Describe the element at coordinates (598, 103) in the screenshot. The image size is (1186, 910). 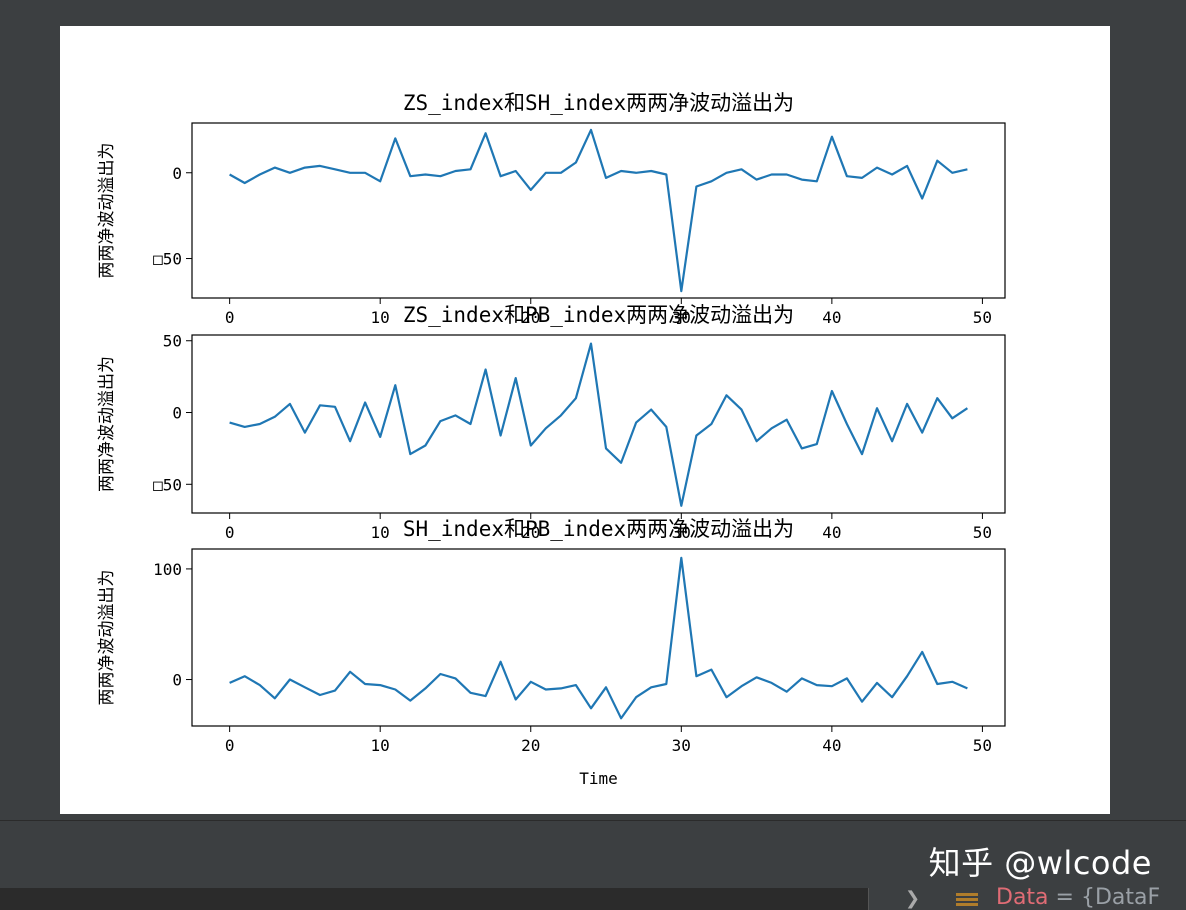
I see `subplot-title: ZS_index和SH_index两两净波动溢出为` at that location.